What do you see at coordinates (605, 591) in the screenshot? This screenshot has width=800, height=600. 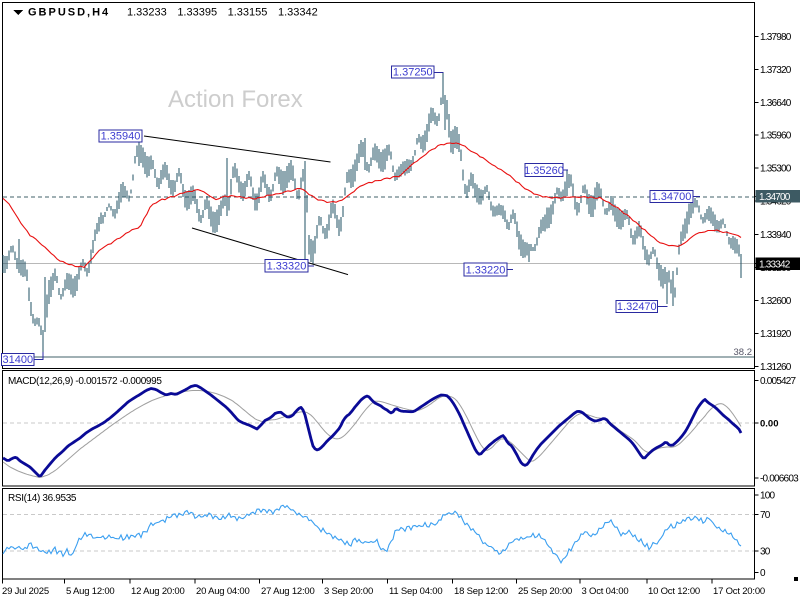 I see `svg-text: 3 Oct 04:00` at bounding box center [605, 591].